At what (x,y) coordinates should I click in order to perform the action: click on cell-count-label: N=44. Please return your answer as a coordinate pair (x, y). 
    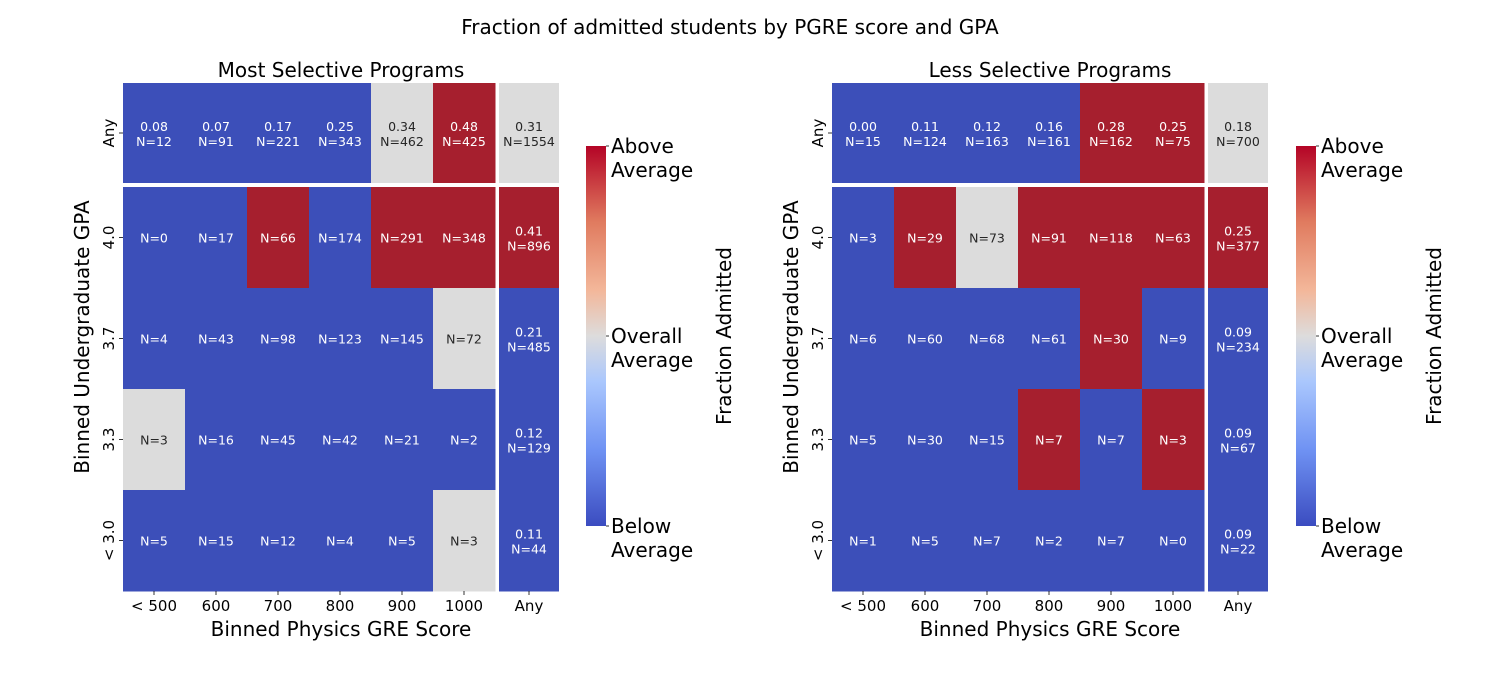
    Looking at the image, I should click on (529, 549).